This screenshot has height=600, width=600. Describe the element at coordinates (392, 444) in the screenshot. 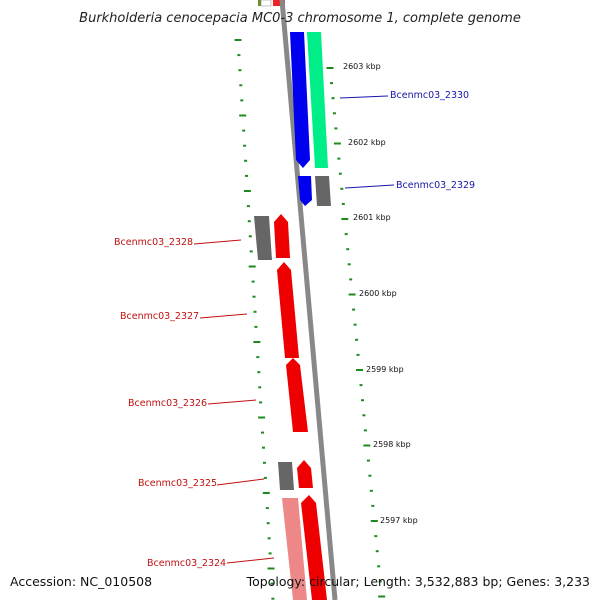

I see `kbp-label-2598: 2598 kbp` at that location.